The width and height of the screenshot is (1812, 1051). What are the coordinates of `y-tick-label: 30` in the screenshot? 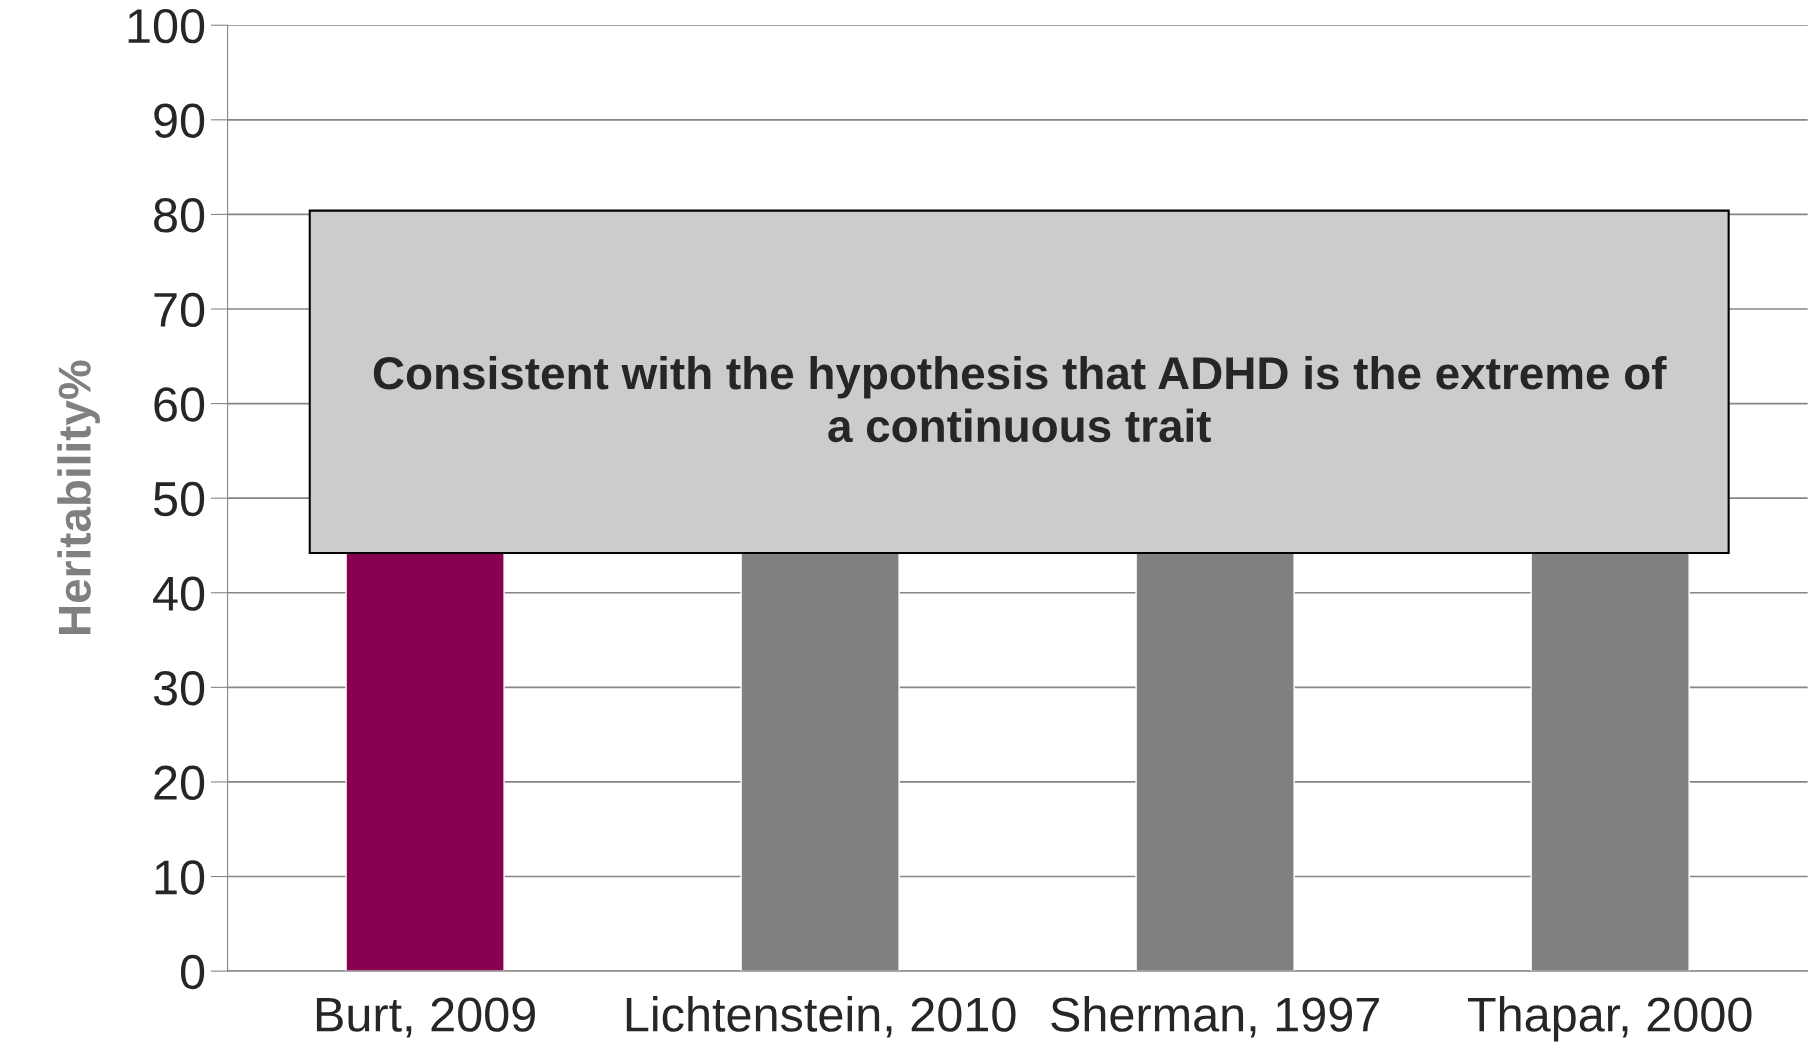 It's located at (179, 688).